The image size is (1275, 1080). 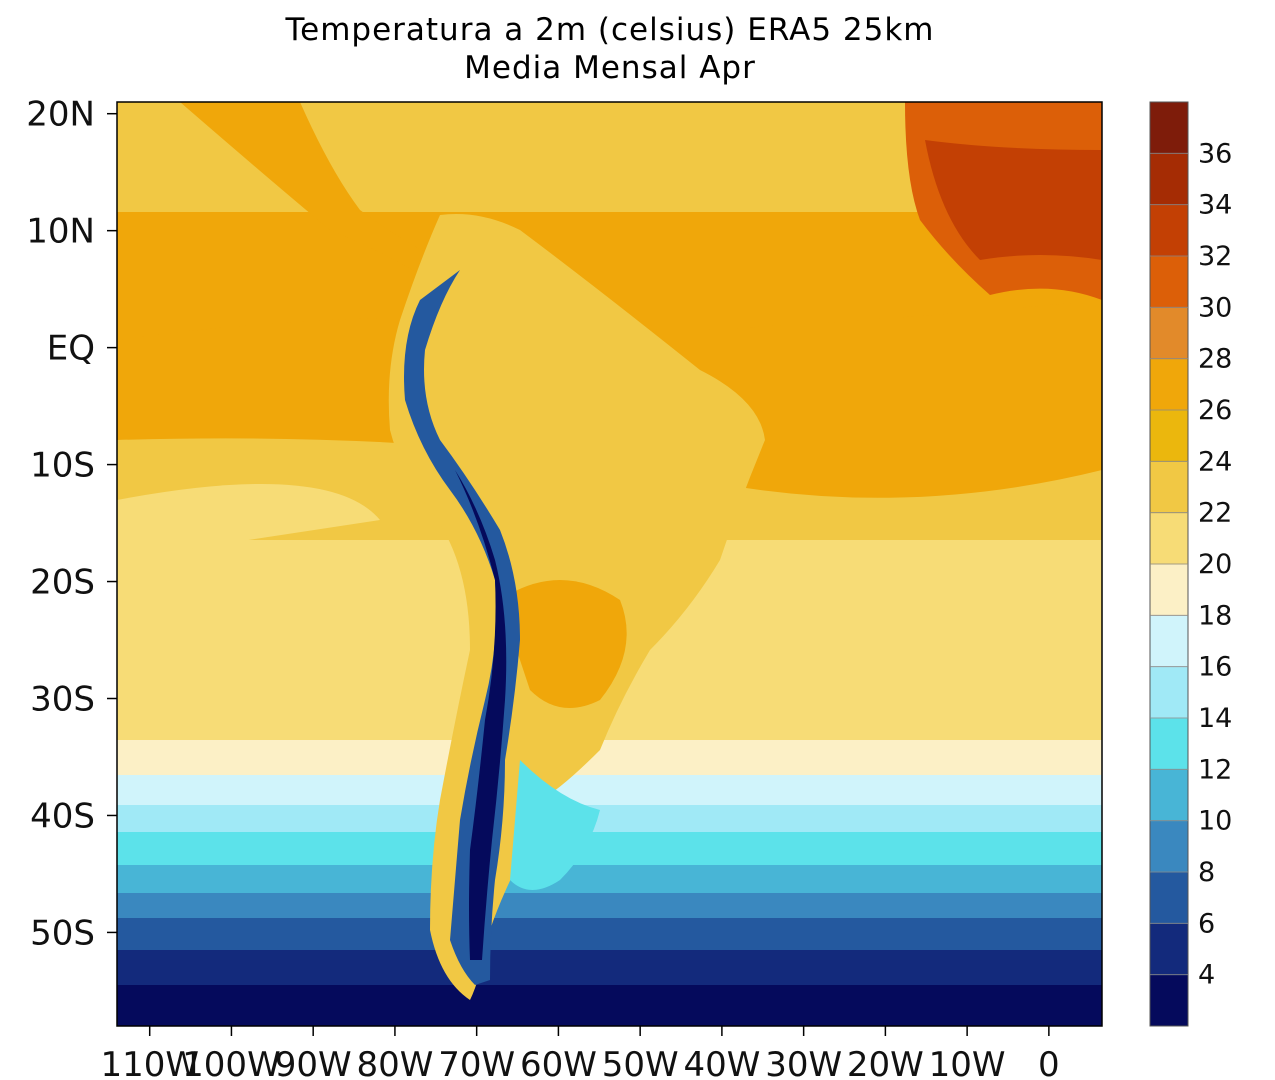 I want to click on colorbar-label: 10, so click(x=1215, y=821).